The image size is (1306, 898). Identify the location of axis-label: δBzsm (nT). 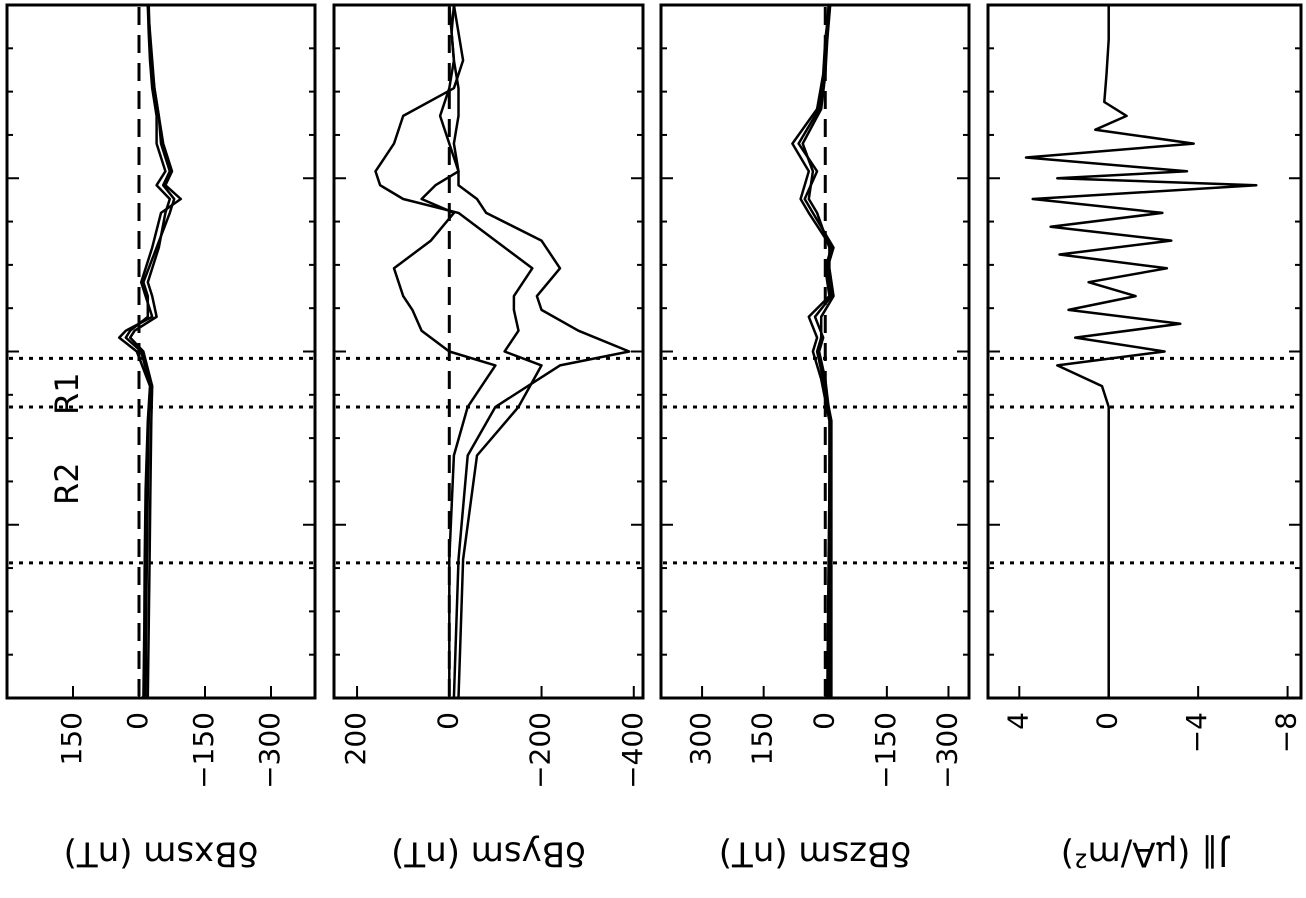
(815, 854).